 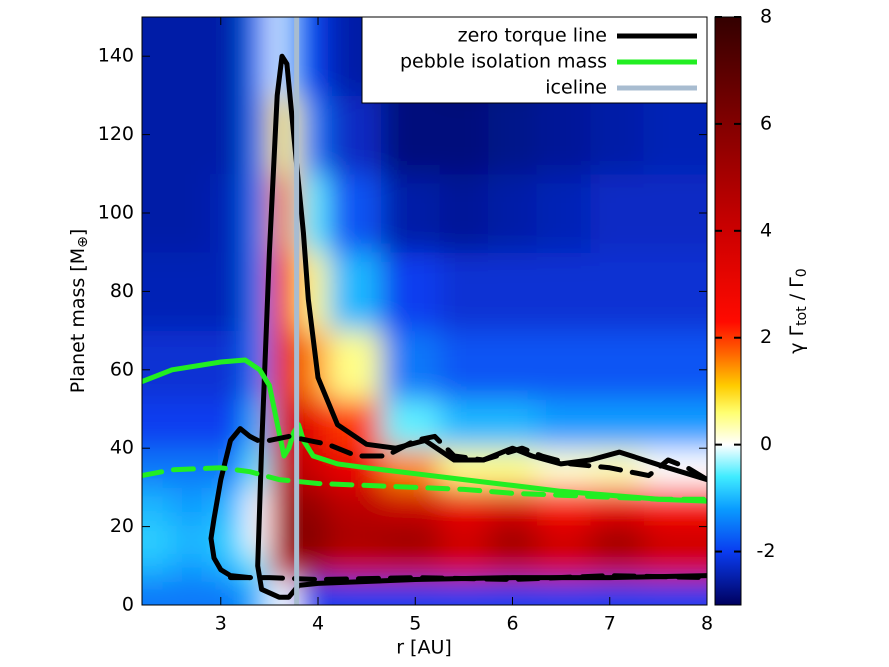 What do you see at coordinates (728, 311) in the screenshot?
I see `colorbar` at bounding box center [728, 311].